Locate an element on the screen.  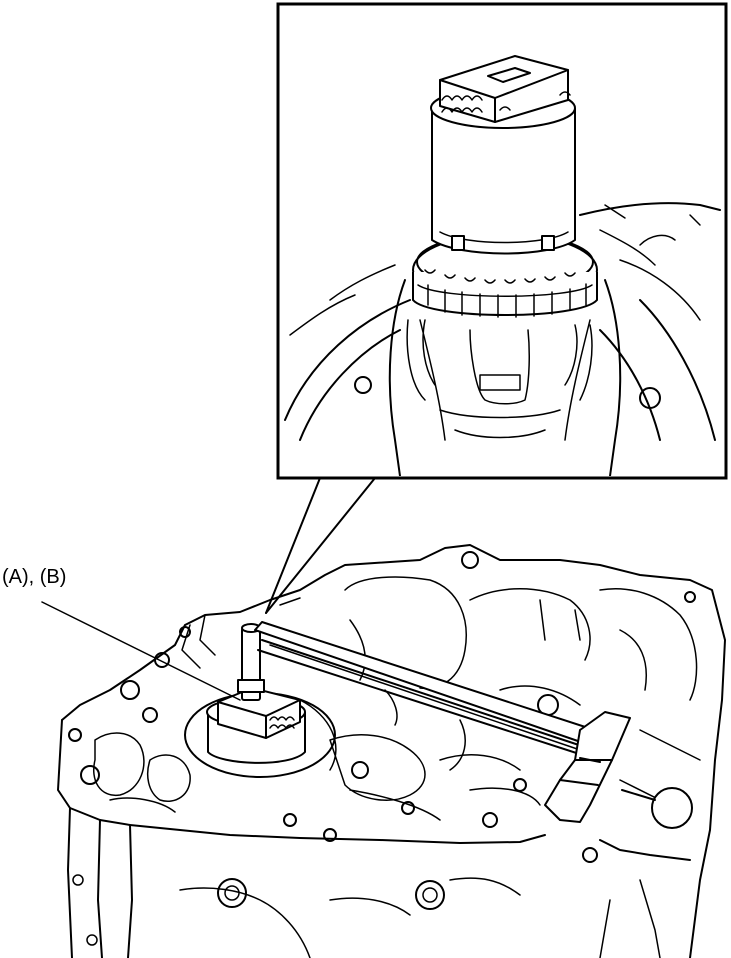
special-tool-in-bore is located at coordinates (256, 693).